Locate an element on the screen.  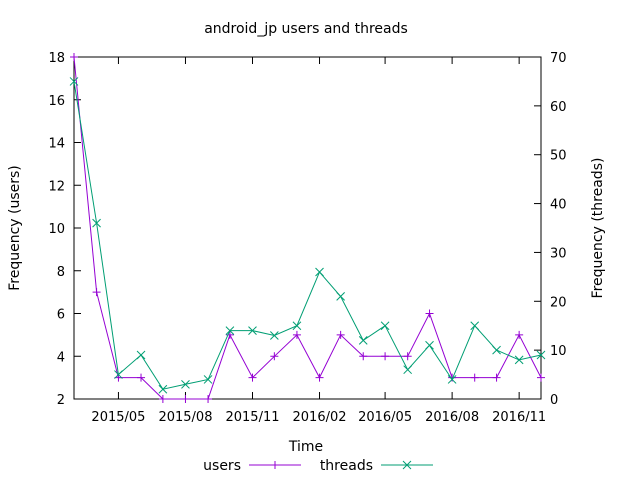
y-left-tick-label: 18 is located at coordinates (56, 58).